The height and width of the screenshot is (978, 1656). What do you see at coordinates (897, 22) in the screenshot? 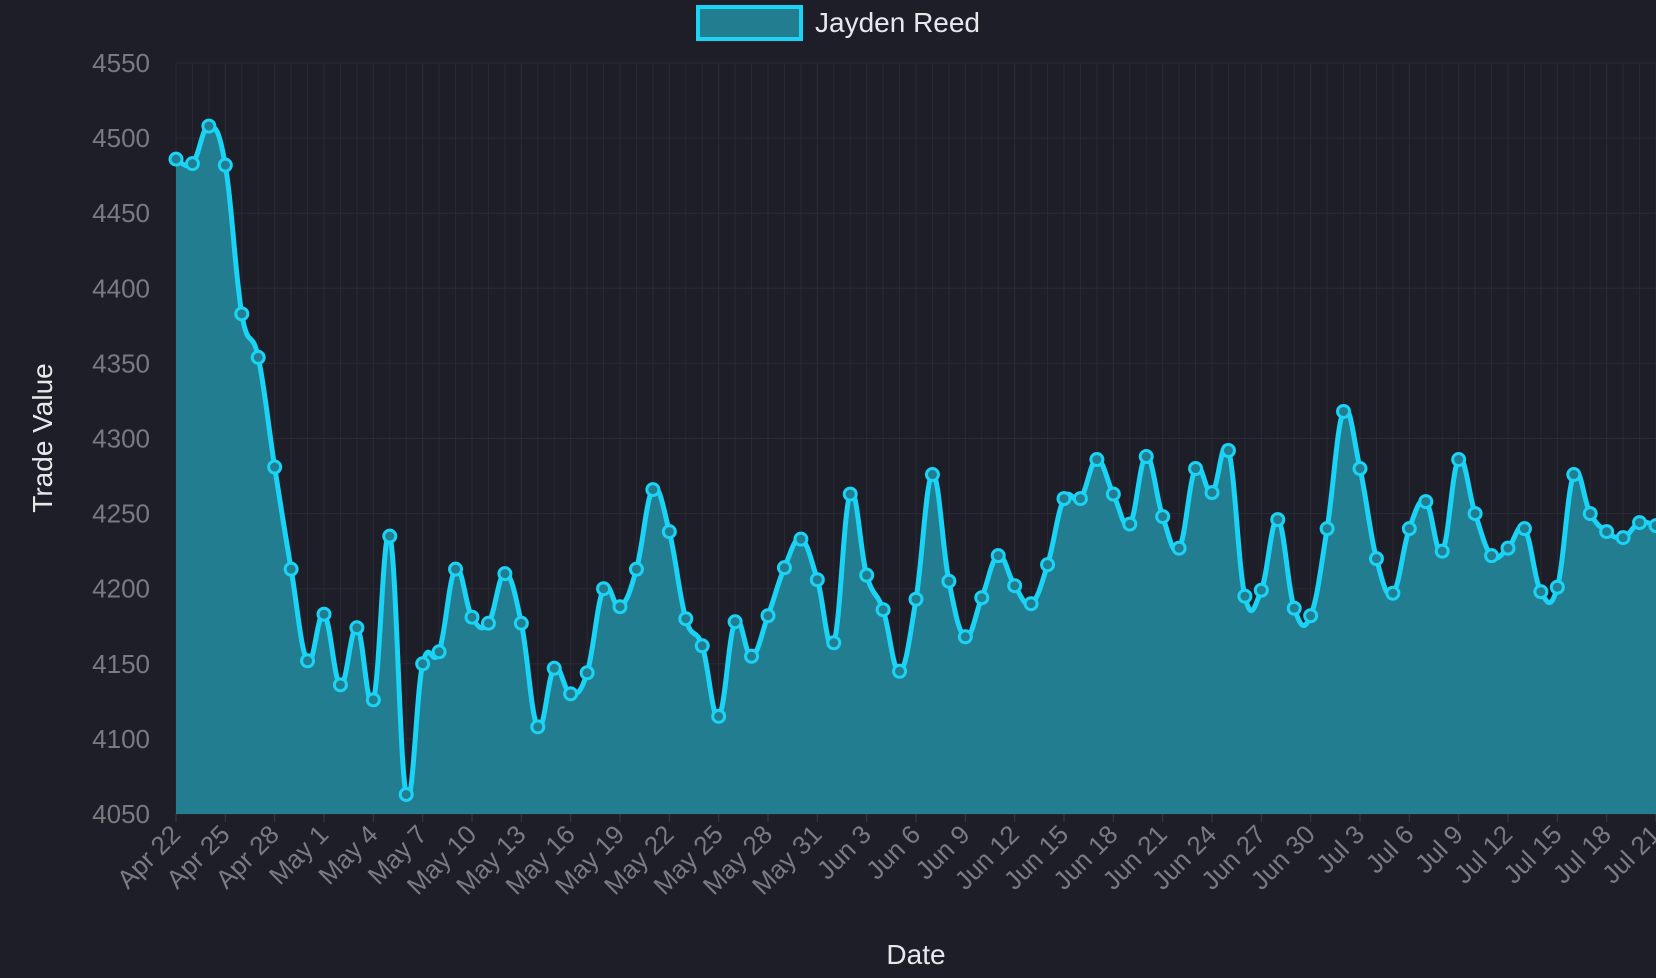
I see `legend-label: Jayden Reed` at bounding box center [897, 22].